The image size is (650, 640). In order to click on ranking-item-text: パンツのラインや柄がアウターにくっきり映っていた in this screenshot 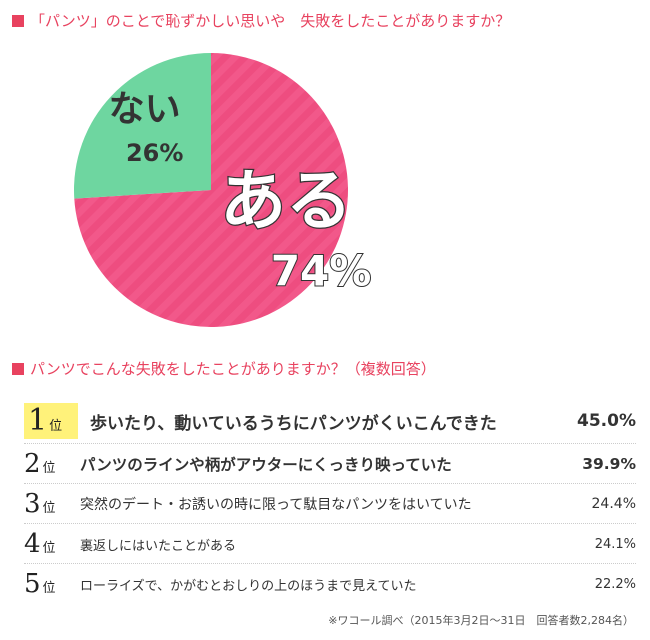, I will do `click(266, 465)`.